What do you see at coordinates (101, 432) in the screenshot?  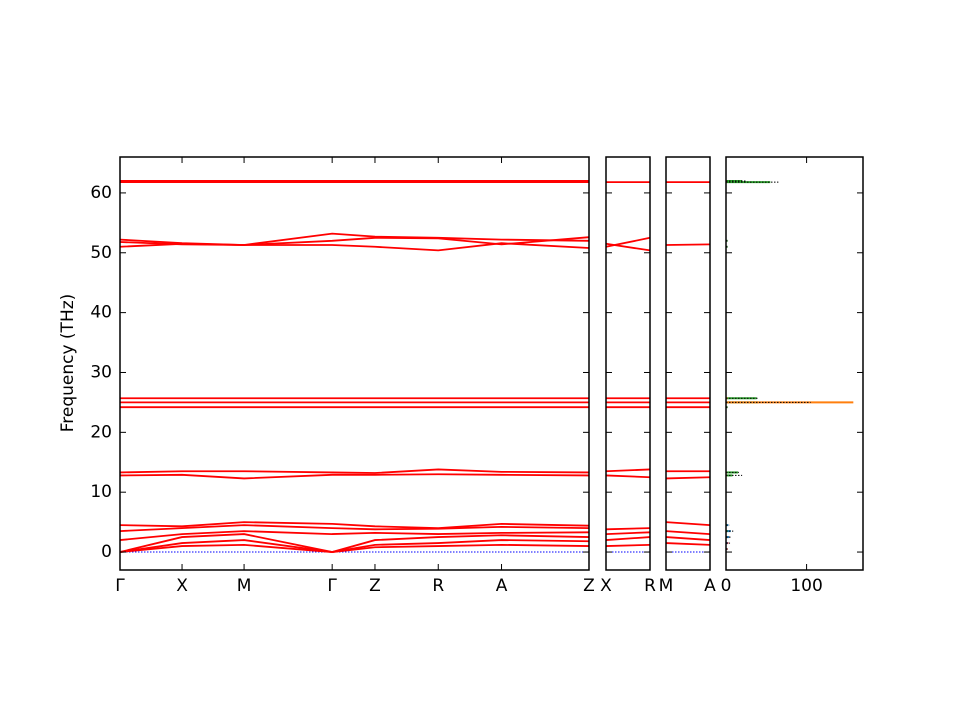 I see `y-tick-label: 20` at bounding box center [101, 432].